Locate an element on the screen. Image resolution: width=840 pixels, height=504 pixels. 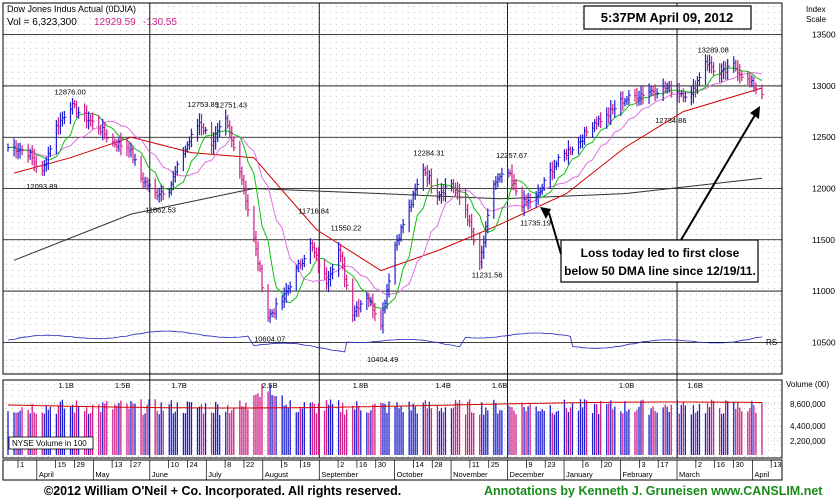
price-readout: 12929.59 is located at coordinates (115, 22).